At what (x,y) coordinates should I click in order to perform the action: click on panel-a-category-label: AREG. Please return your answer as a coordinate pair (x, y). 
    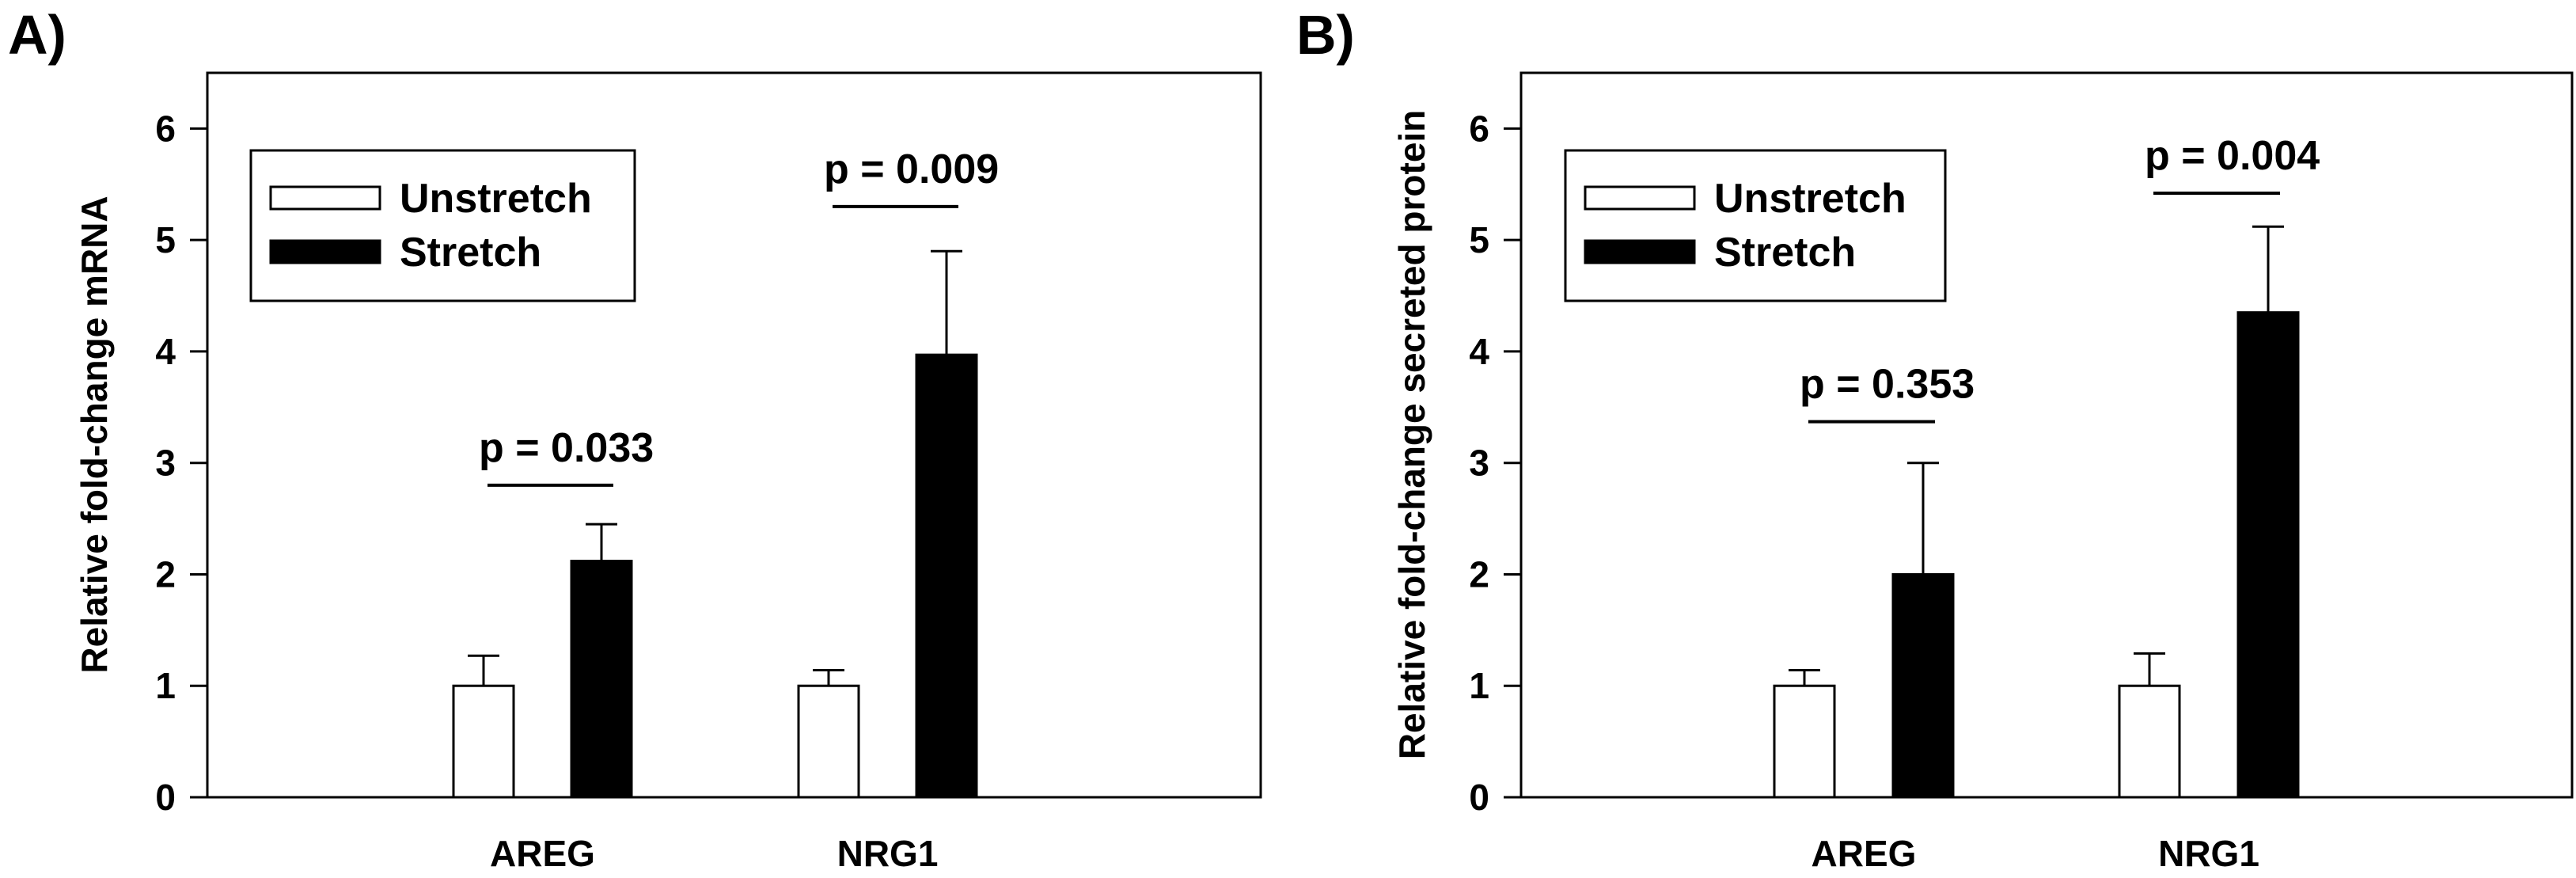
    Looking at the image, I should click on (542, 854).